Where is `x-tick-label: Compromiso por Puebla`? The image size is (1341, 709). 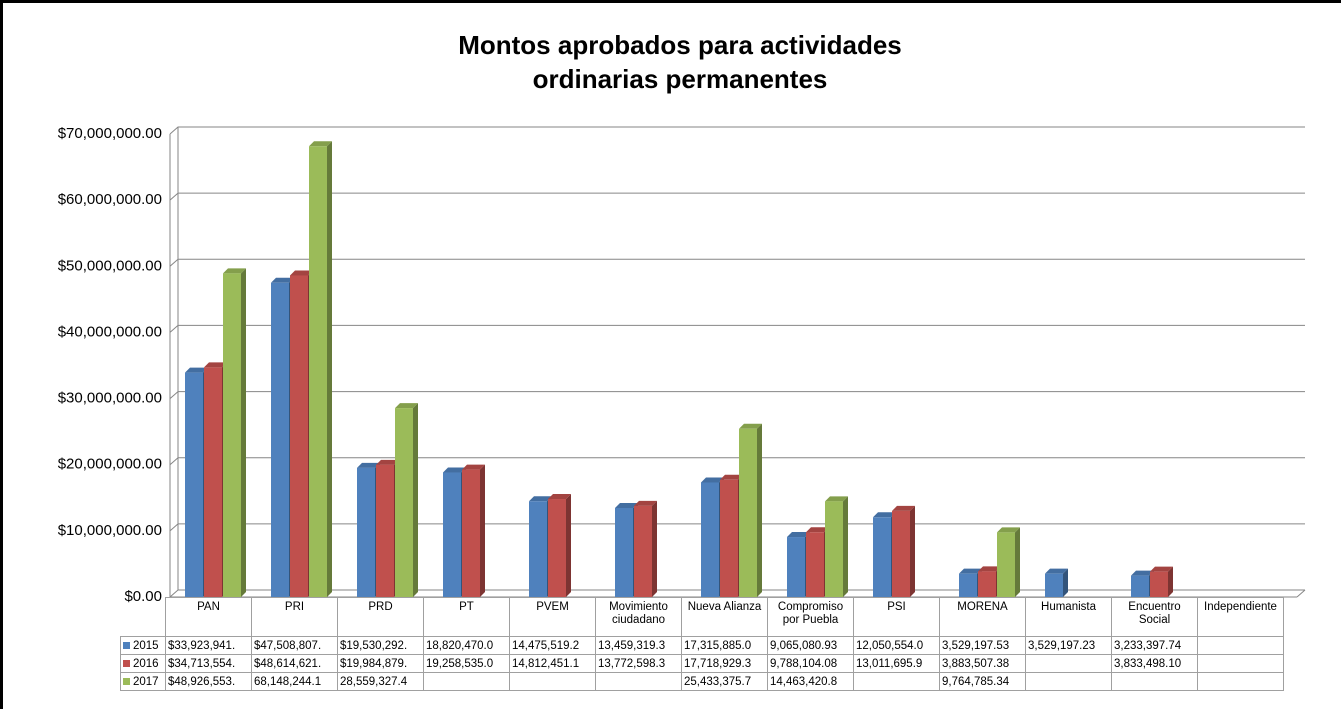
x-tick-label: Compromiso por Puebla is located at coordinates (810, 617).